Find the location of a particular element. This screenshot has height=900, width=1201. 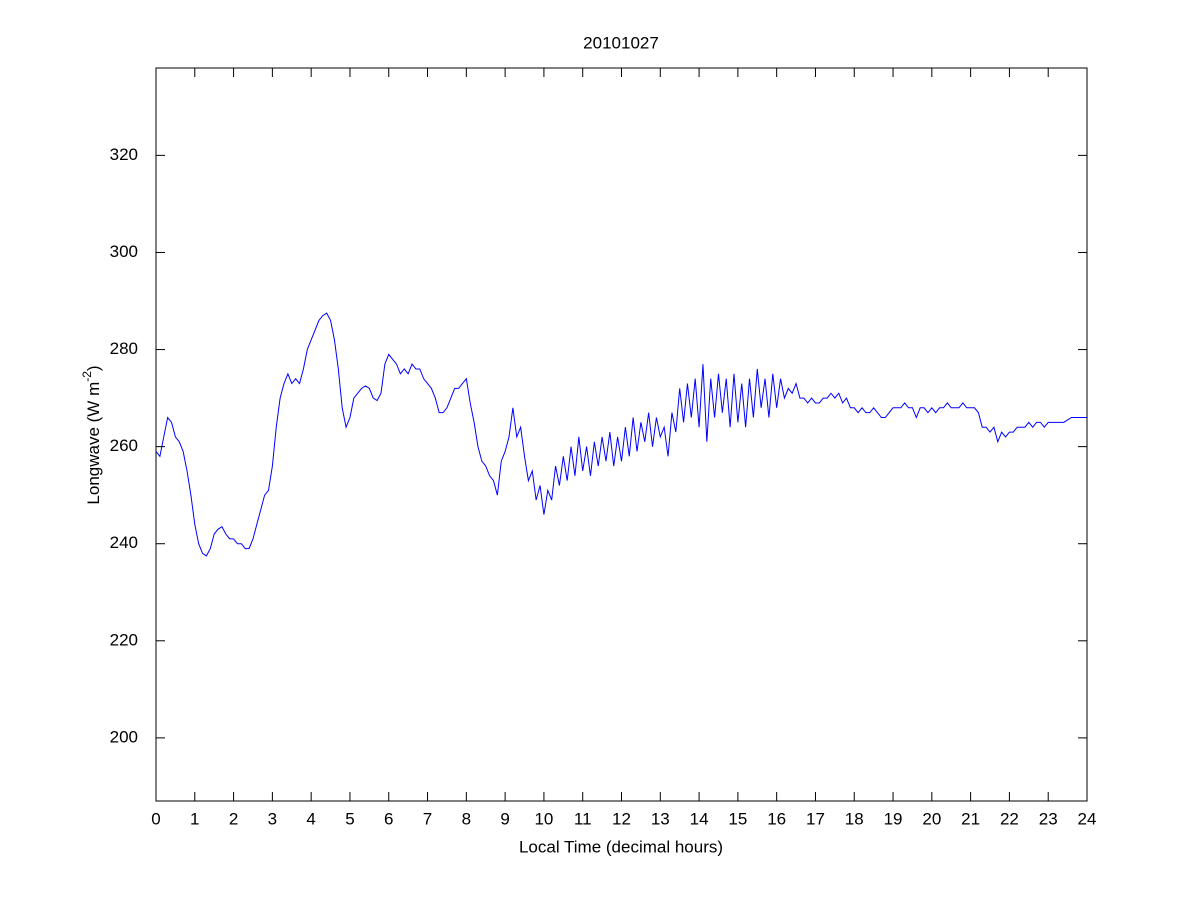

x-tick-label: 6 is located at coordinates (388, 818).